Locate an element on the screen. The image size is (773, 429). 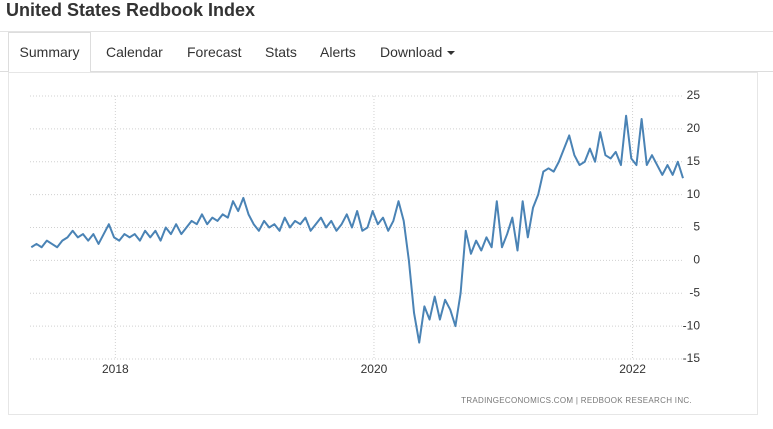
caret-icon is located at coordinates (451, 53).